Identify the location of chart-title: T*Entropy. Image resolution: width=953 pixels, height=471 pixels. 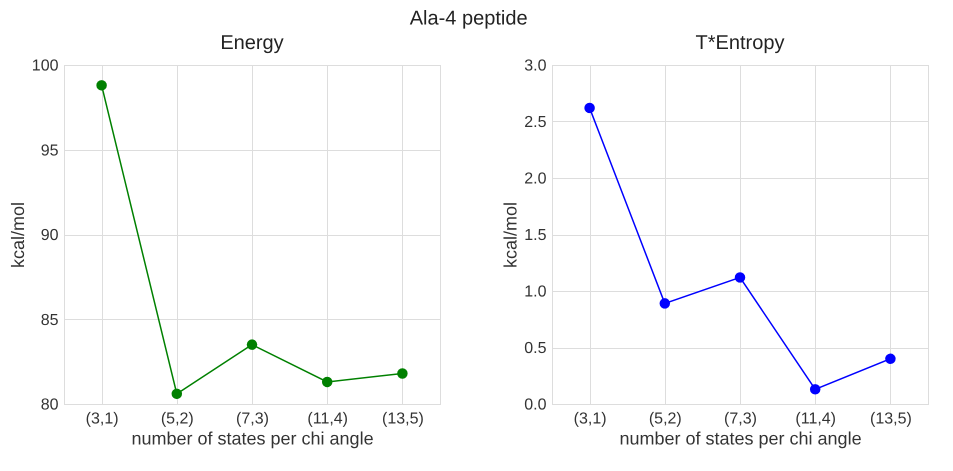
(740, 43).